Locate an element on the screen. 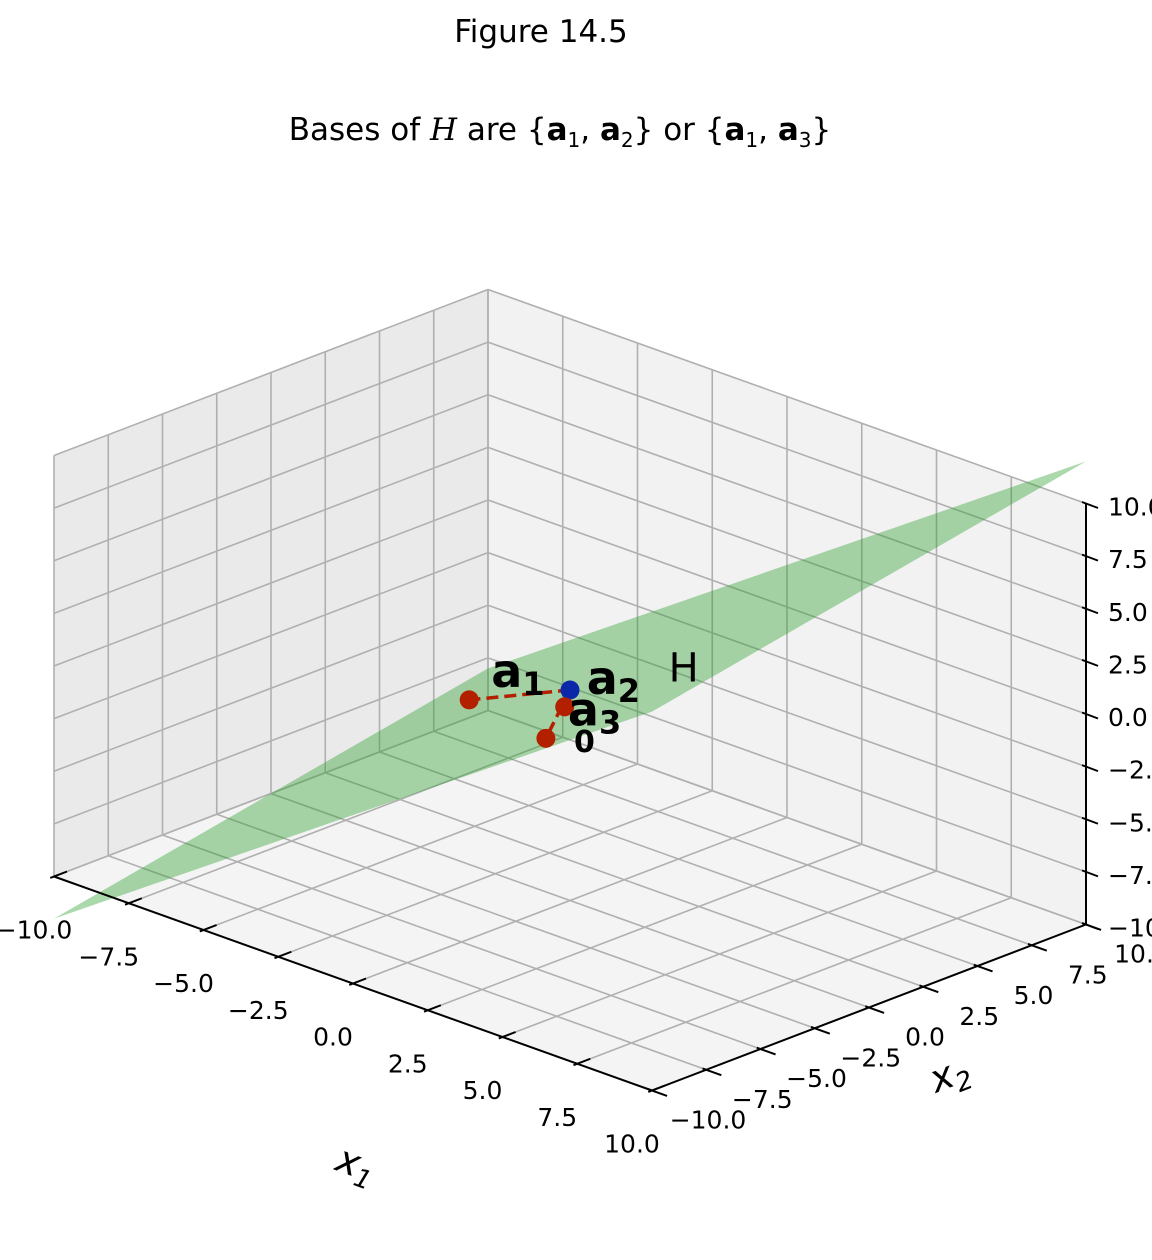 The image size is (1152, 1260). point-a3 is located at coordinates (546, 738).